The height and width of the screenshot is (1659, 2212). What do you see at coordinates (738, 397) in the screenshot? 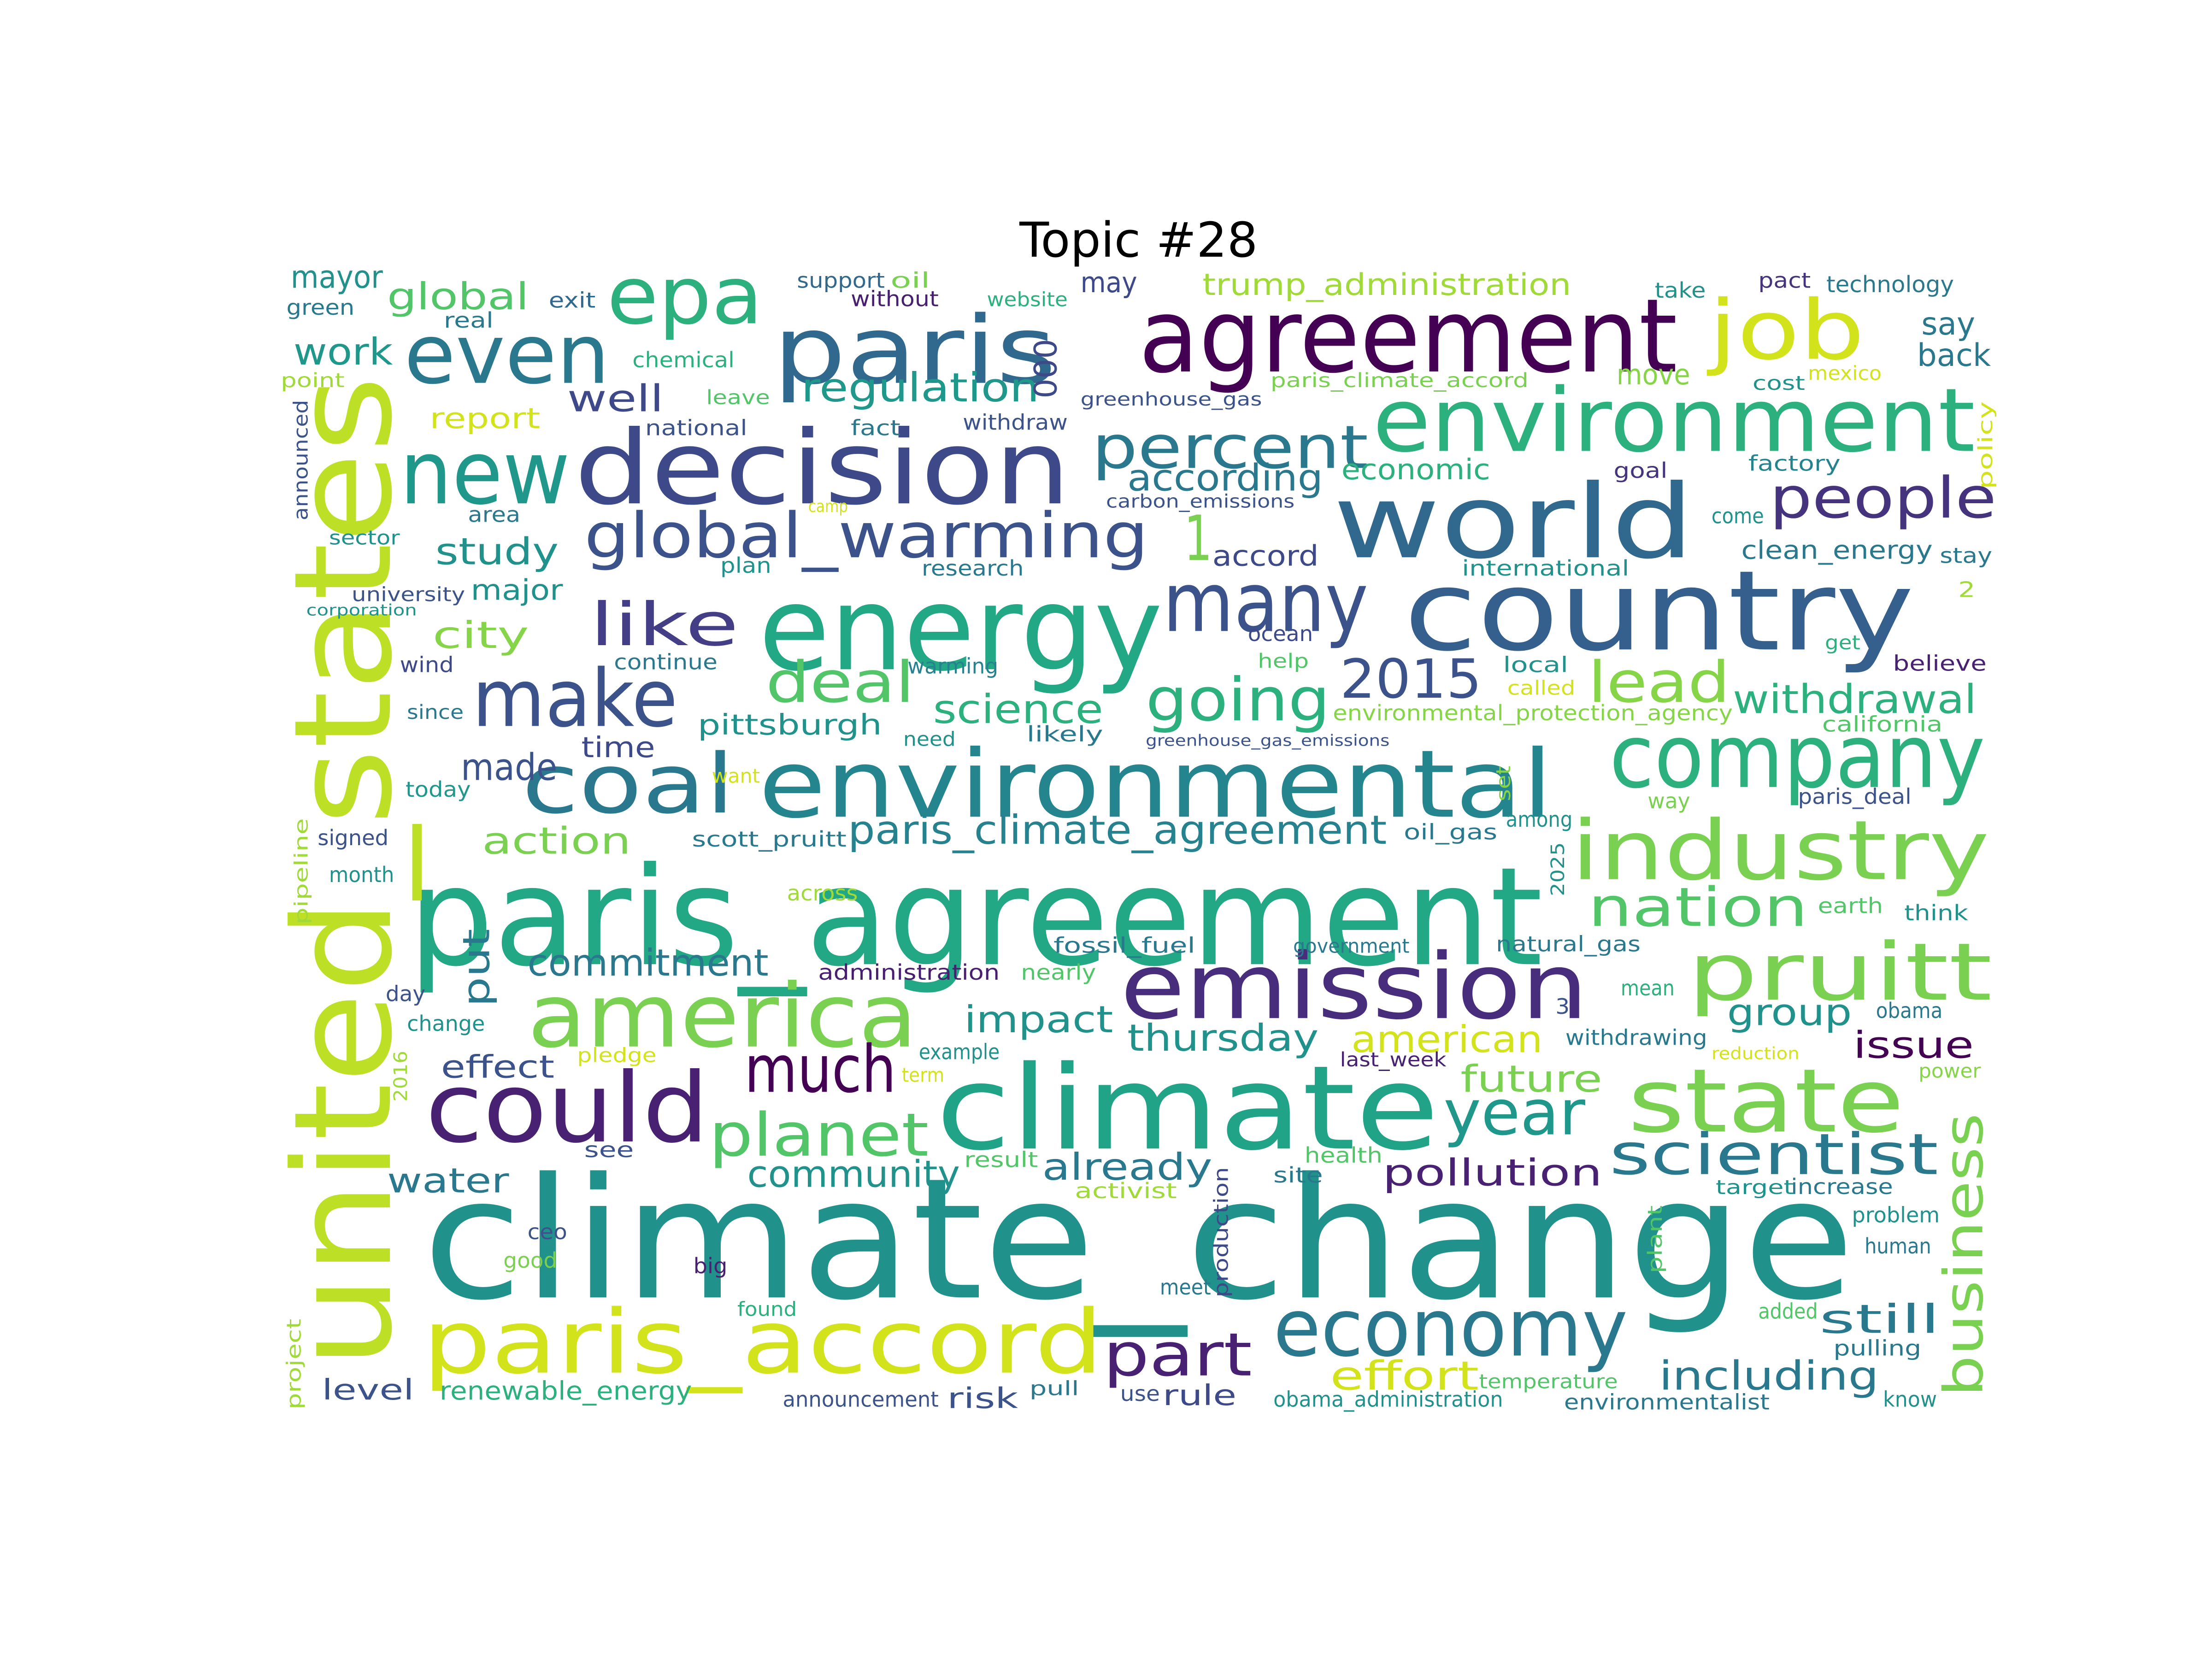
I see `word-leave: leave` at bounding box center [738, 397].